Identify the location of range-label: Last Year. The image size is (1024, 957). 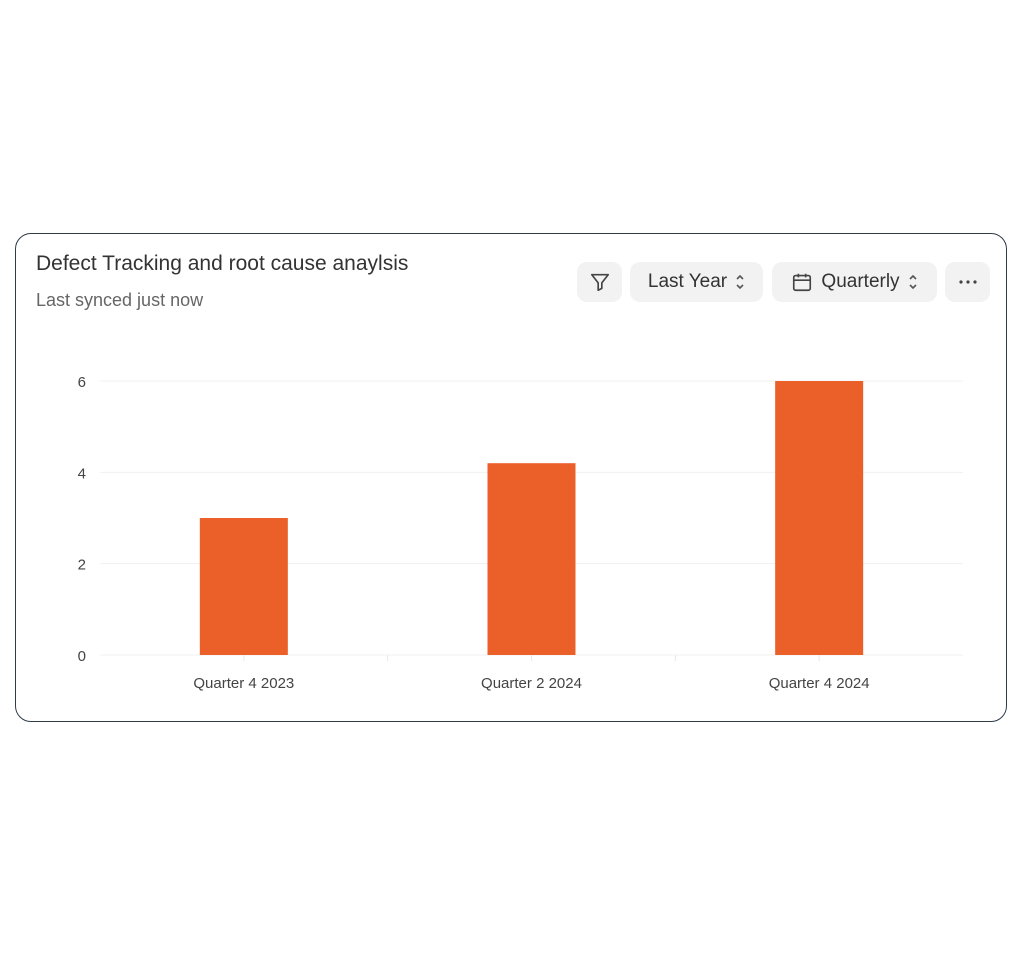
(687, 281).